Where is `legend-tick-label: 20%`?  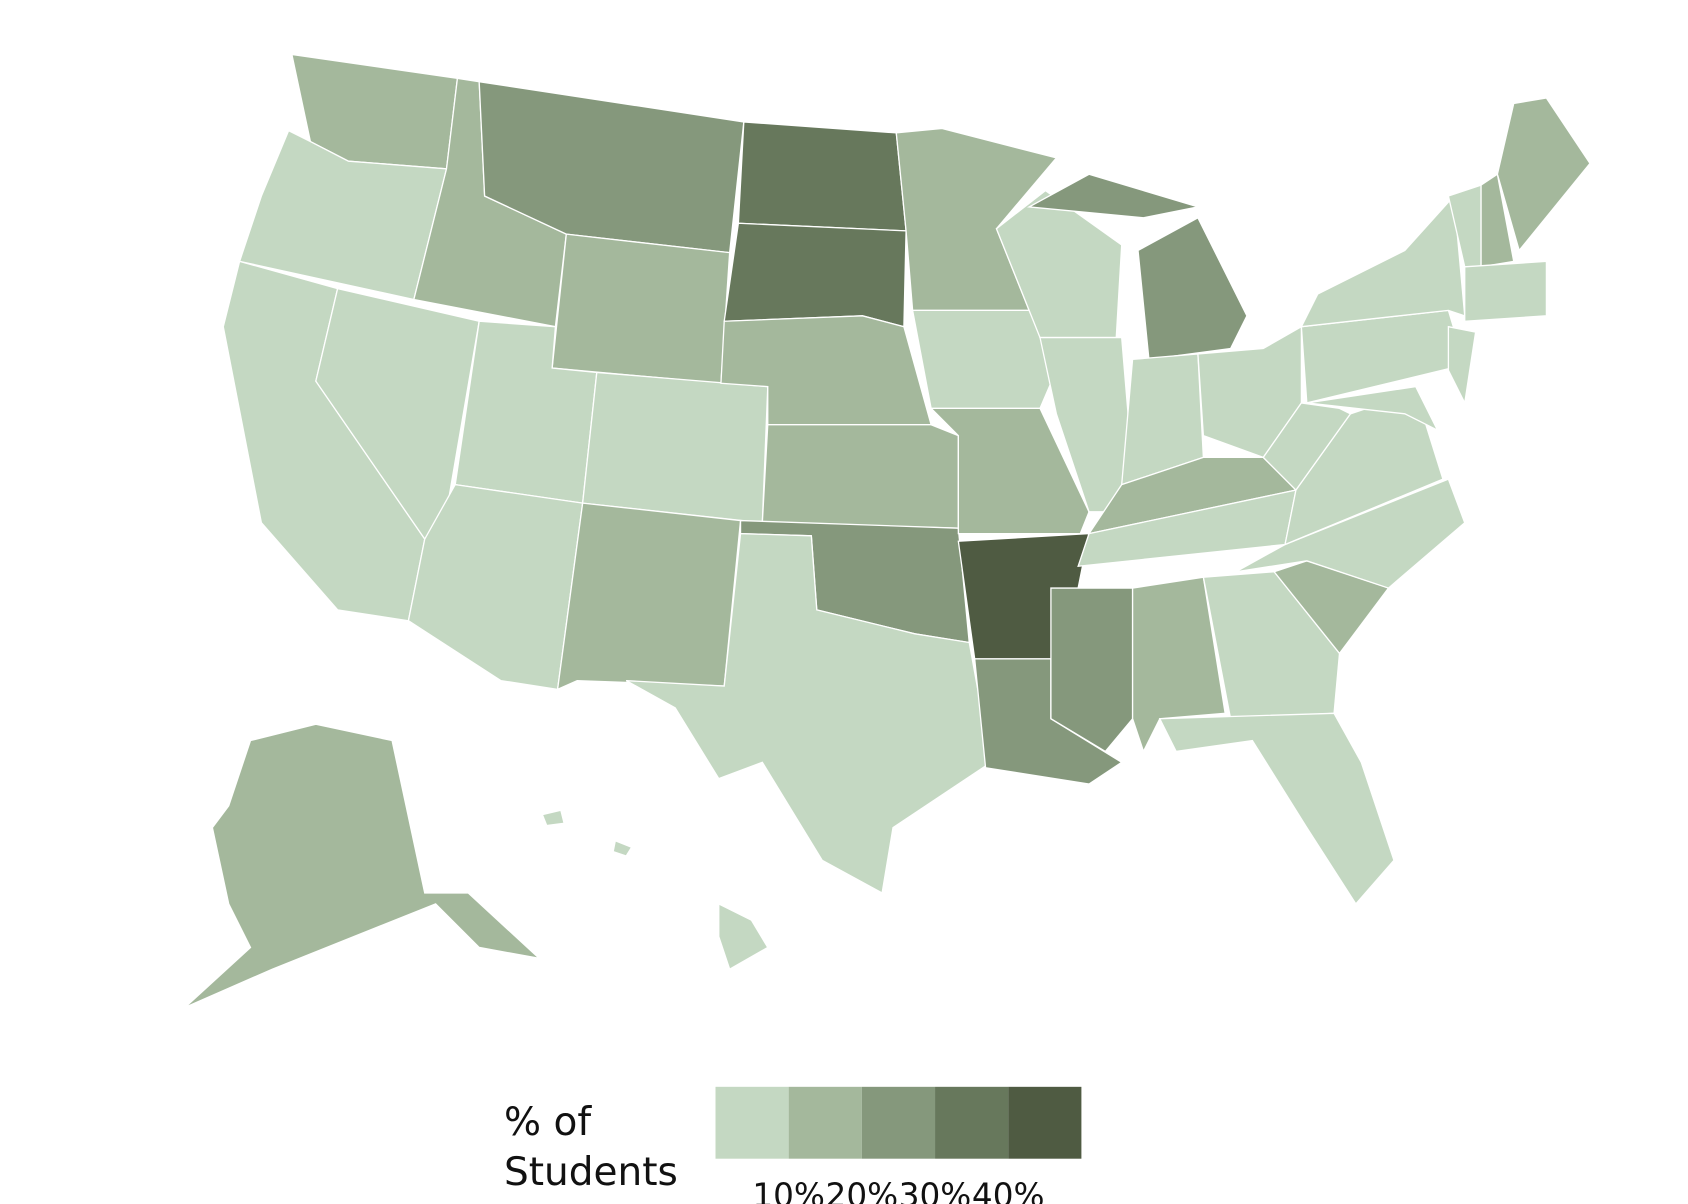 legend-tick-label: 20% is located at coordinates (862, 1190).